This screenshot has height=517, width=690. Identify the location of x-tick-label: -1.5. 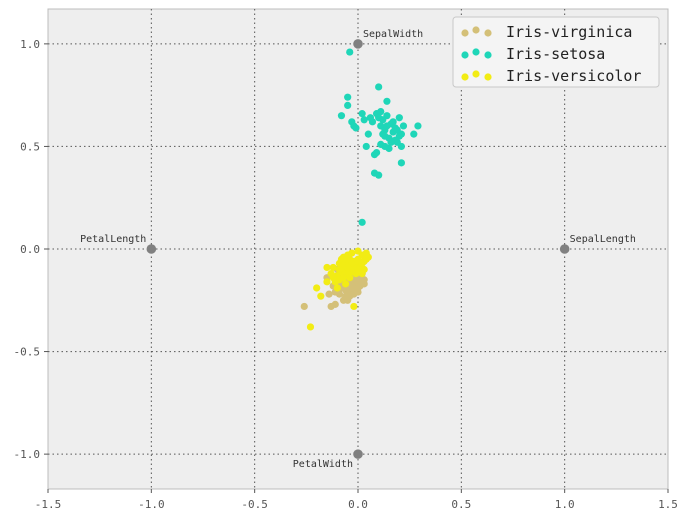
(48, 504).